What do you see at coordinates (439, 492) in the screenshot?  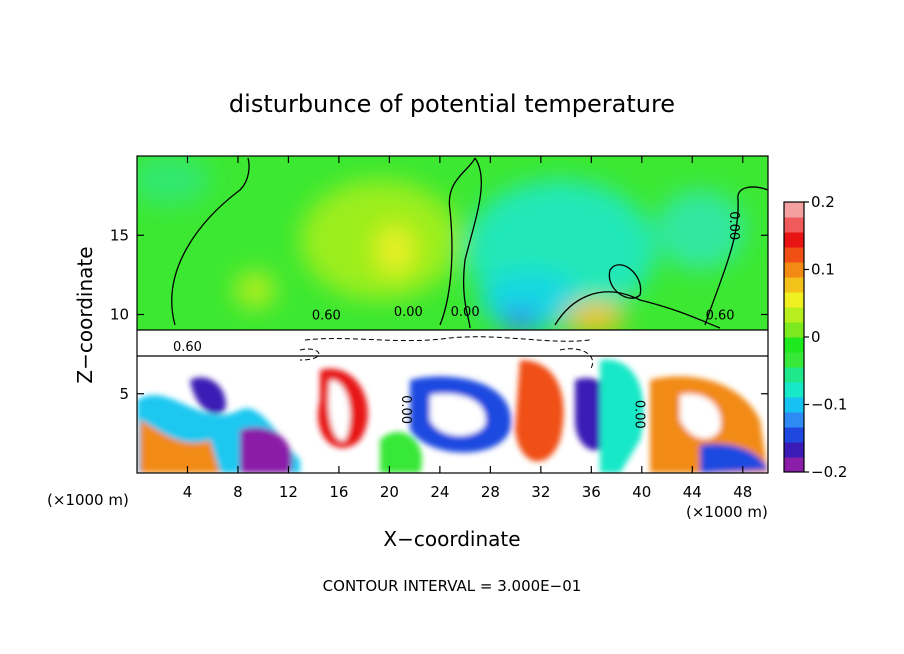 I see `x-tick-label: 24` at bounding box center [439, 492].